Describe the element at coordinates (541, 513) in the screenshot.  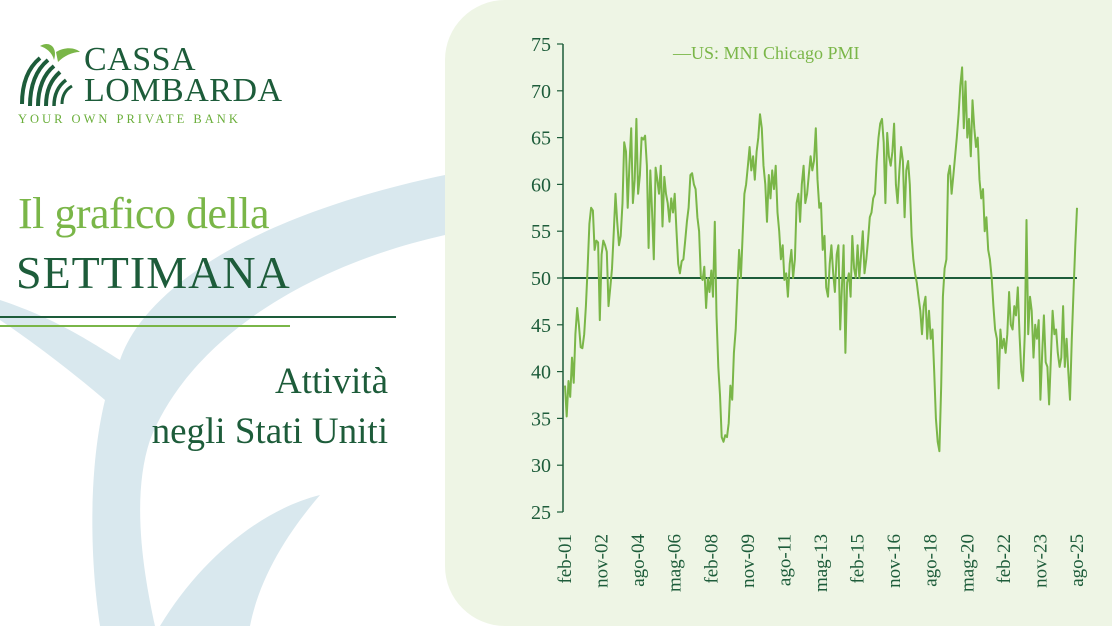
I see `y-tick-label: 25` at that location.